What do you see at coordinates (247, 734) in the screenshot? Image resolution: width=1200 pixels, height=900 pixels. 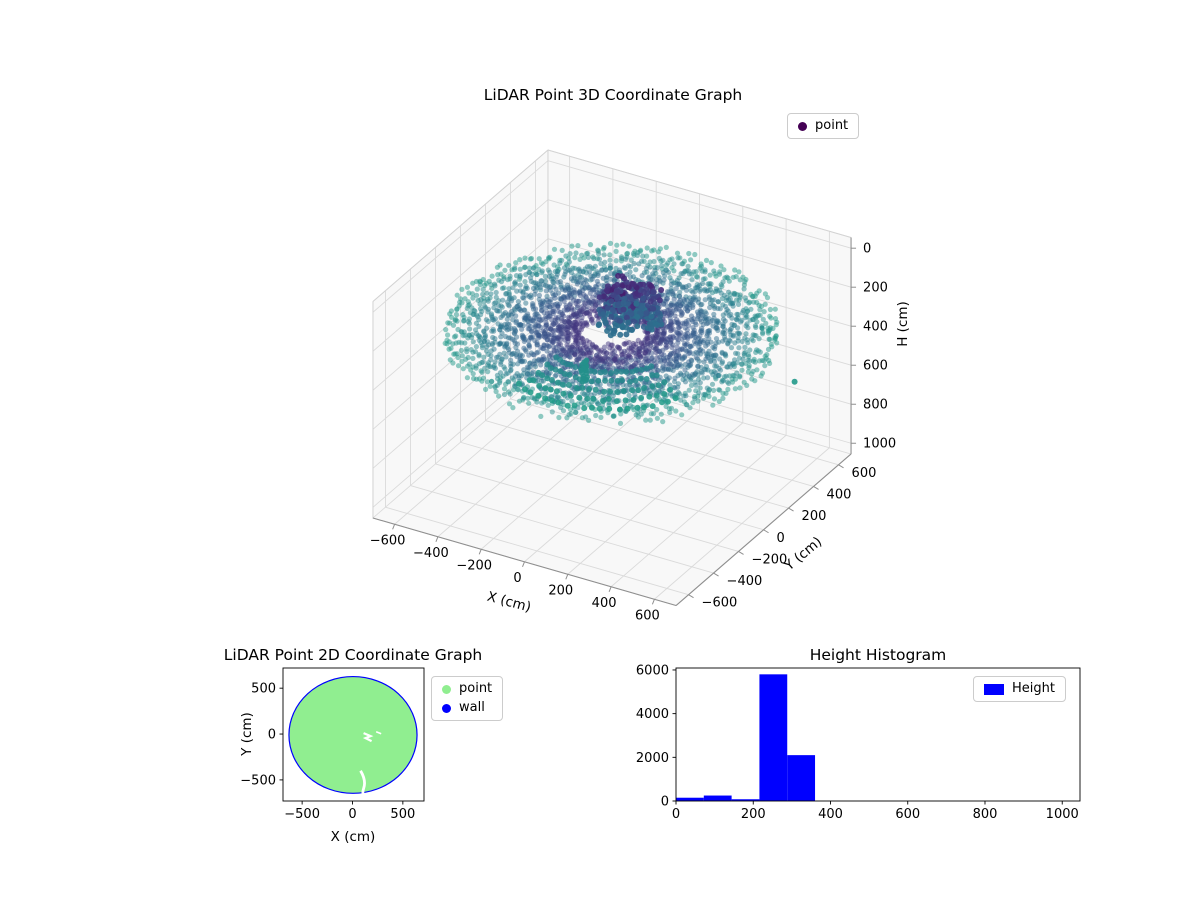 I see `plot2d-yaxis-label: Y (cm)` at bounding box center [247, 734].